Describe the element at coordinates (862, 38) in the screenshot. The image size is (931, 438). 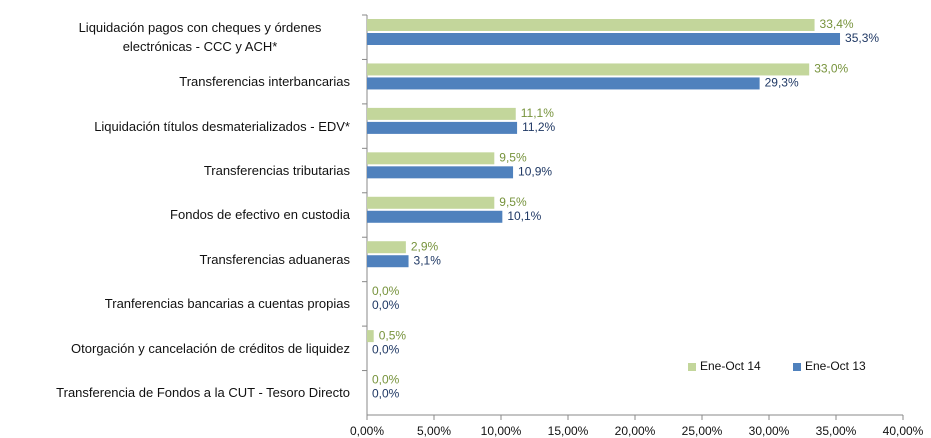
I see `value-label: 35,3%` at that location.